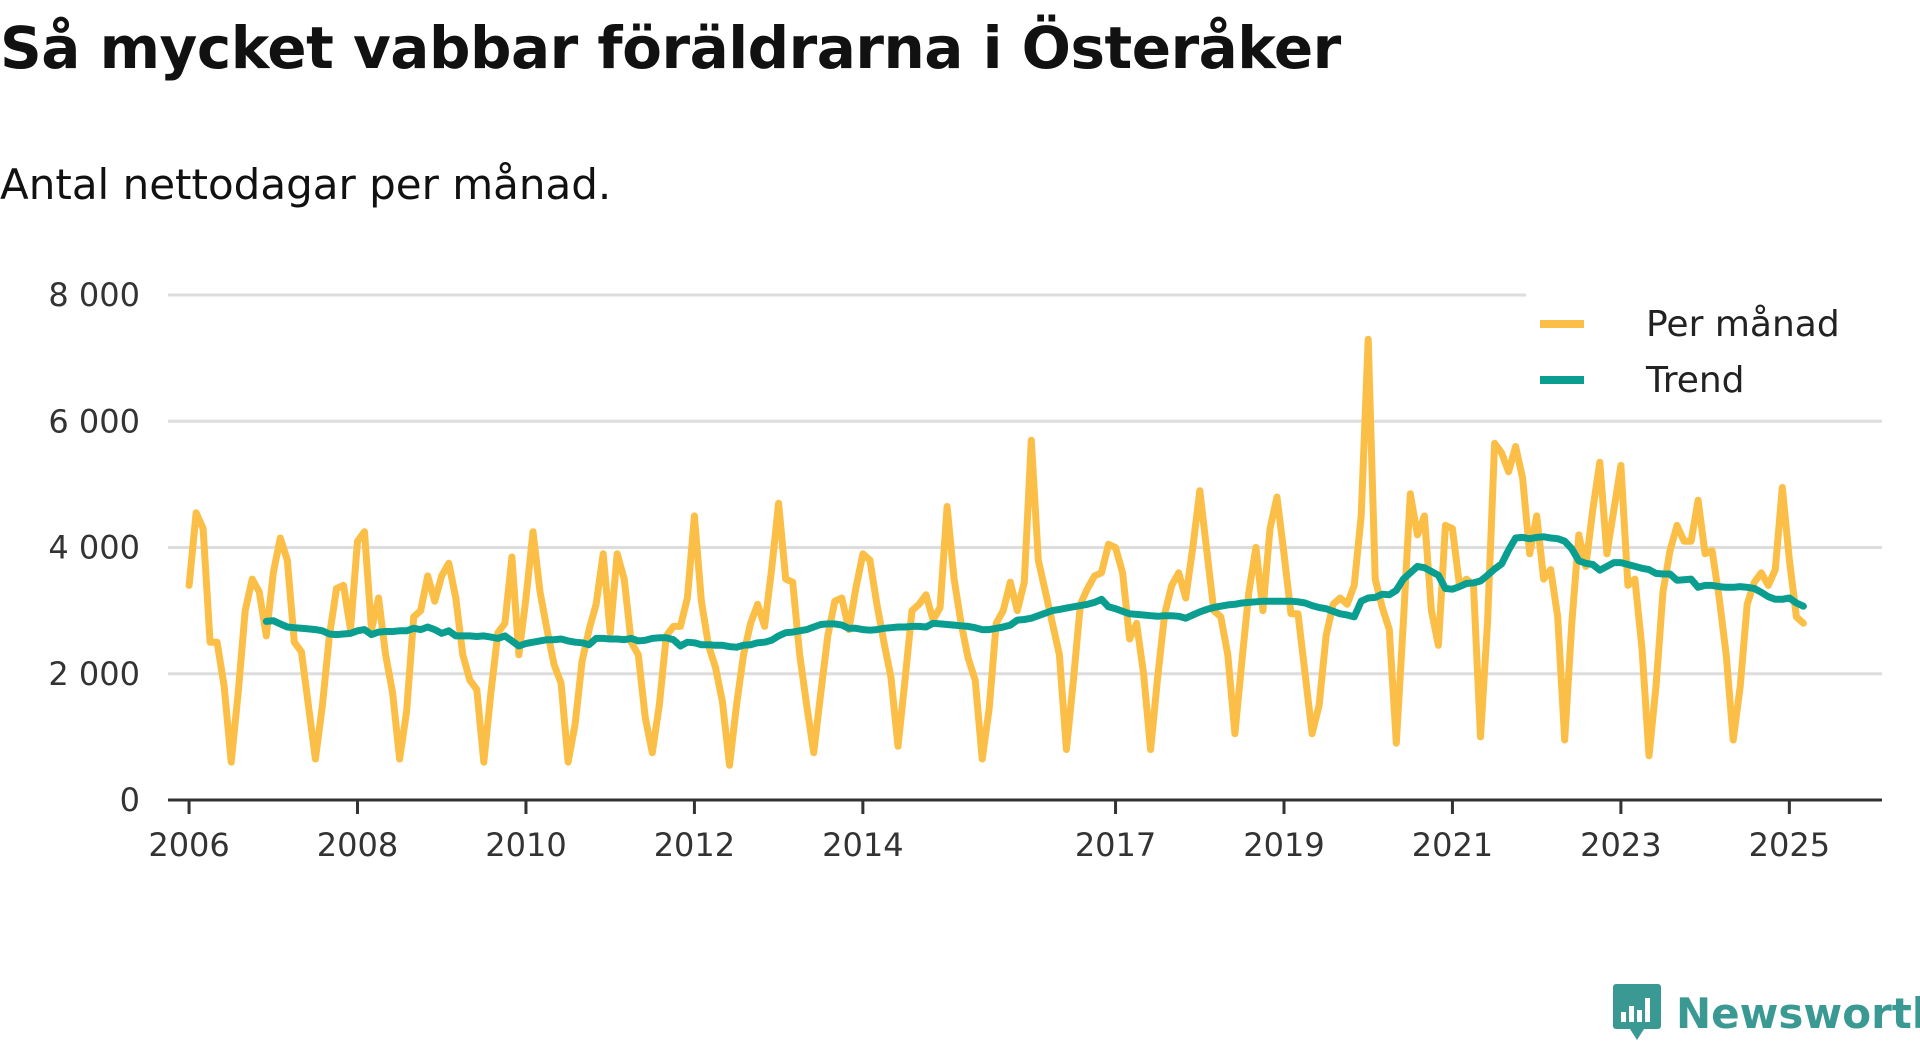 The image size is (1920, 1044). What do you see at coordinates (306, 184) in the screenshot?
I see `chart-subtitle: Antal nettodagar per månad.` at bounding box center [306, 184].